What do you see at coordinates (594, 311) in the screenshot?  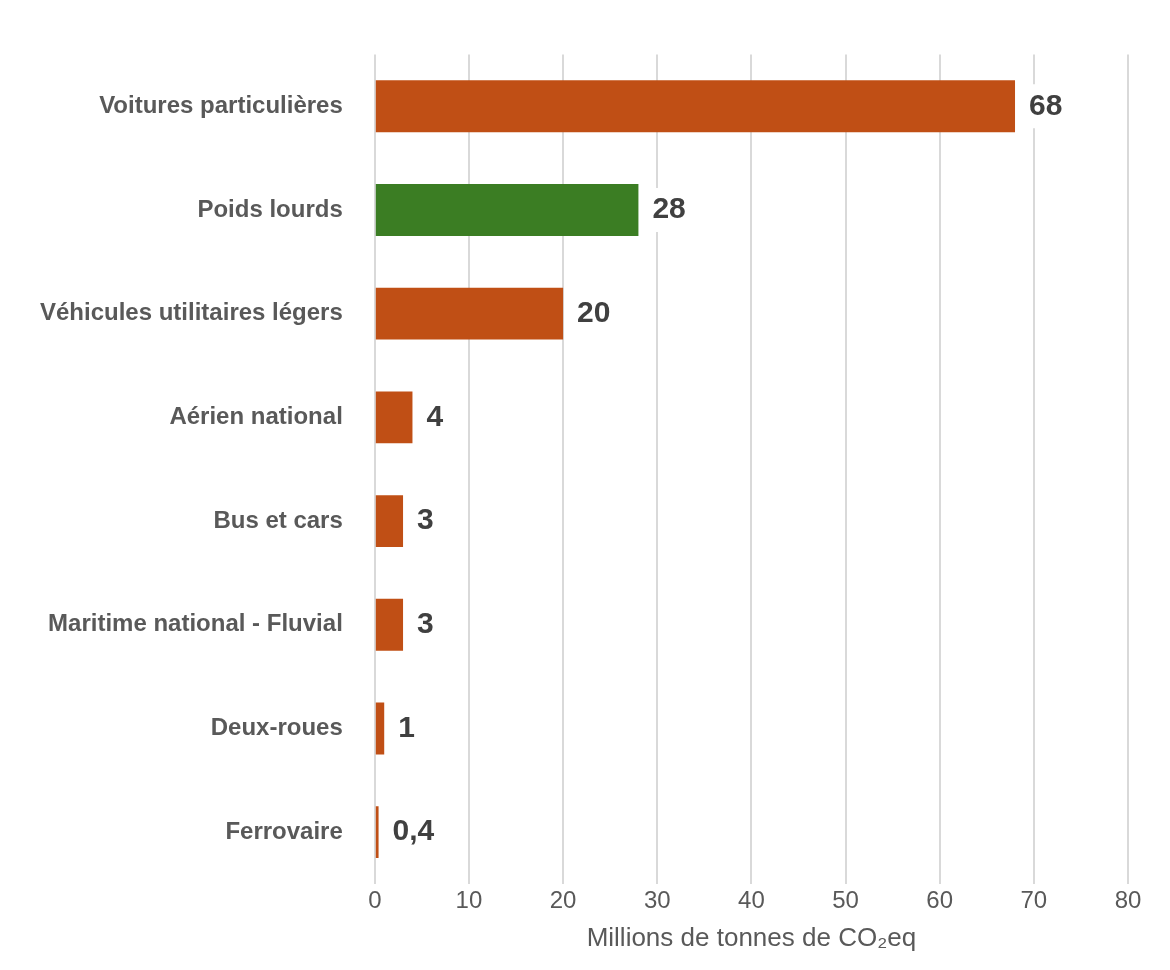 I see `data-label: 20` at bounding box center [594, 311].